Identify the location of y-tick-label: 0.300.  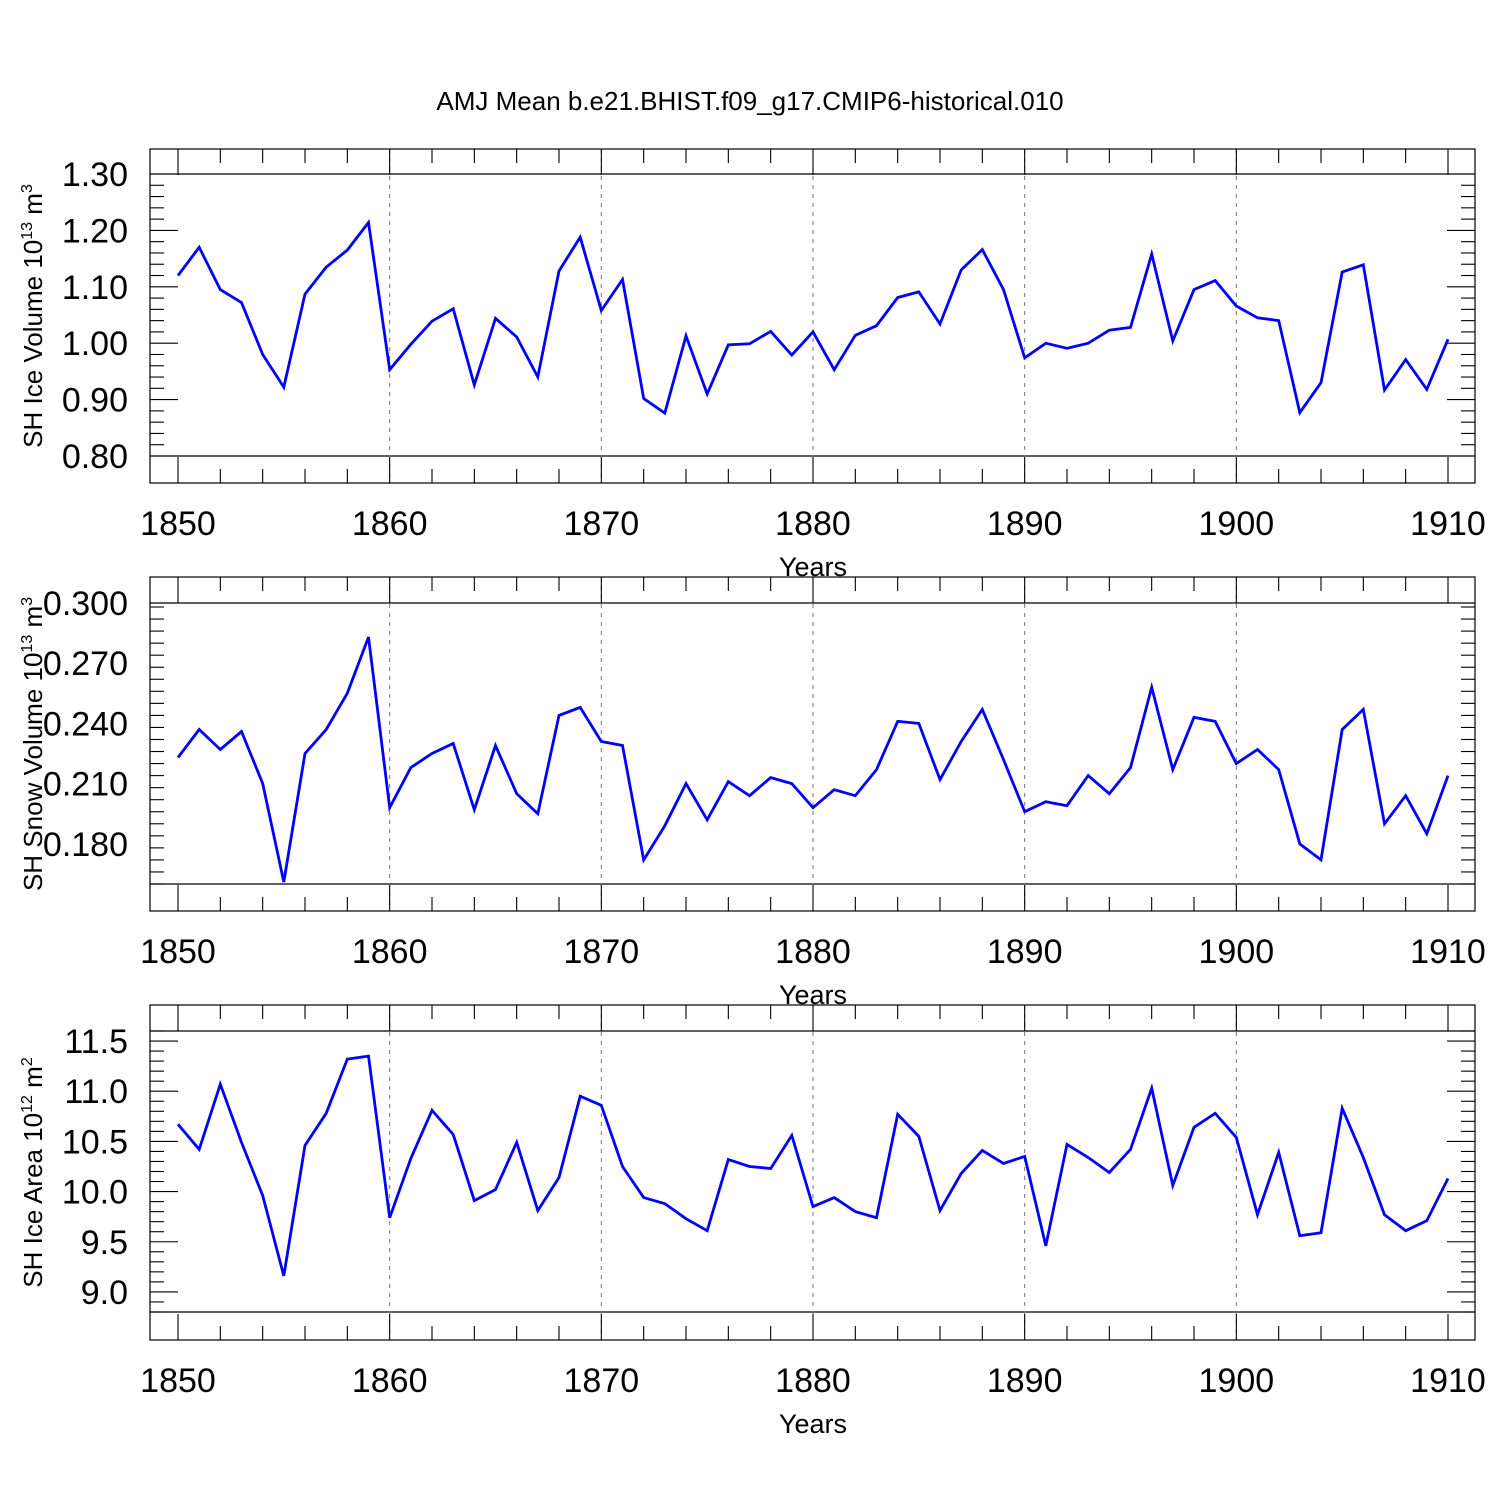
(85, 604).